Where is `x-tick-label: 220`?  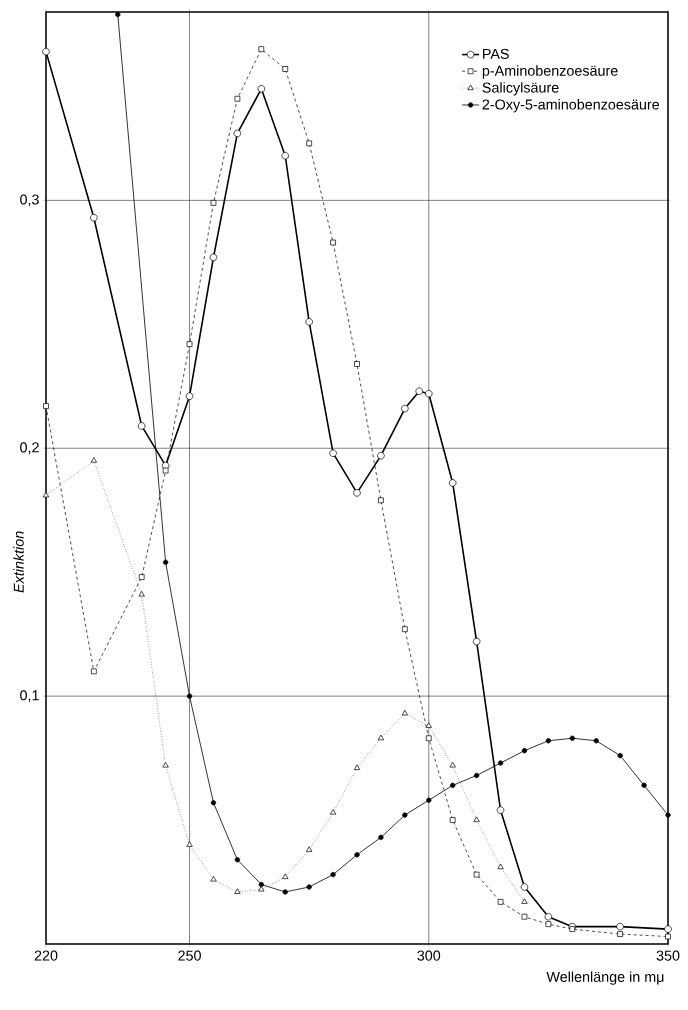
x-tick-label: 220 is located at coordinates (46, 955).